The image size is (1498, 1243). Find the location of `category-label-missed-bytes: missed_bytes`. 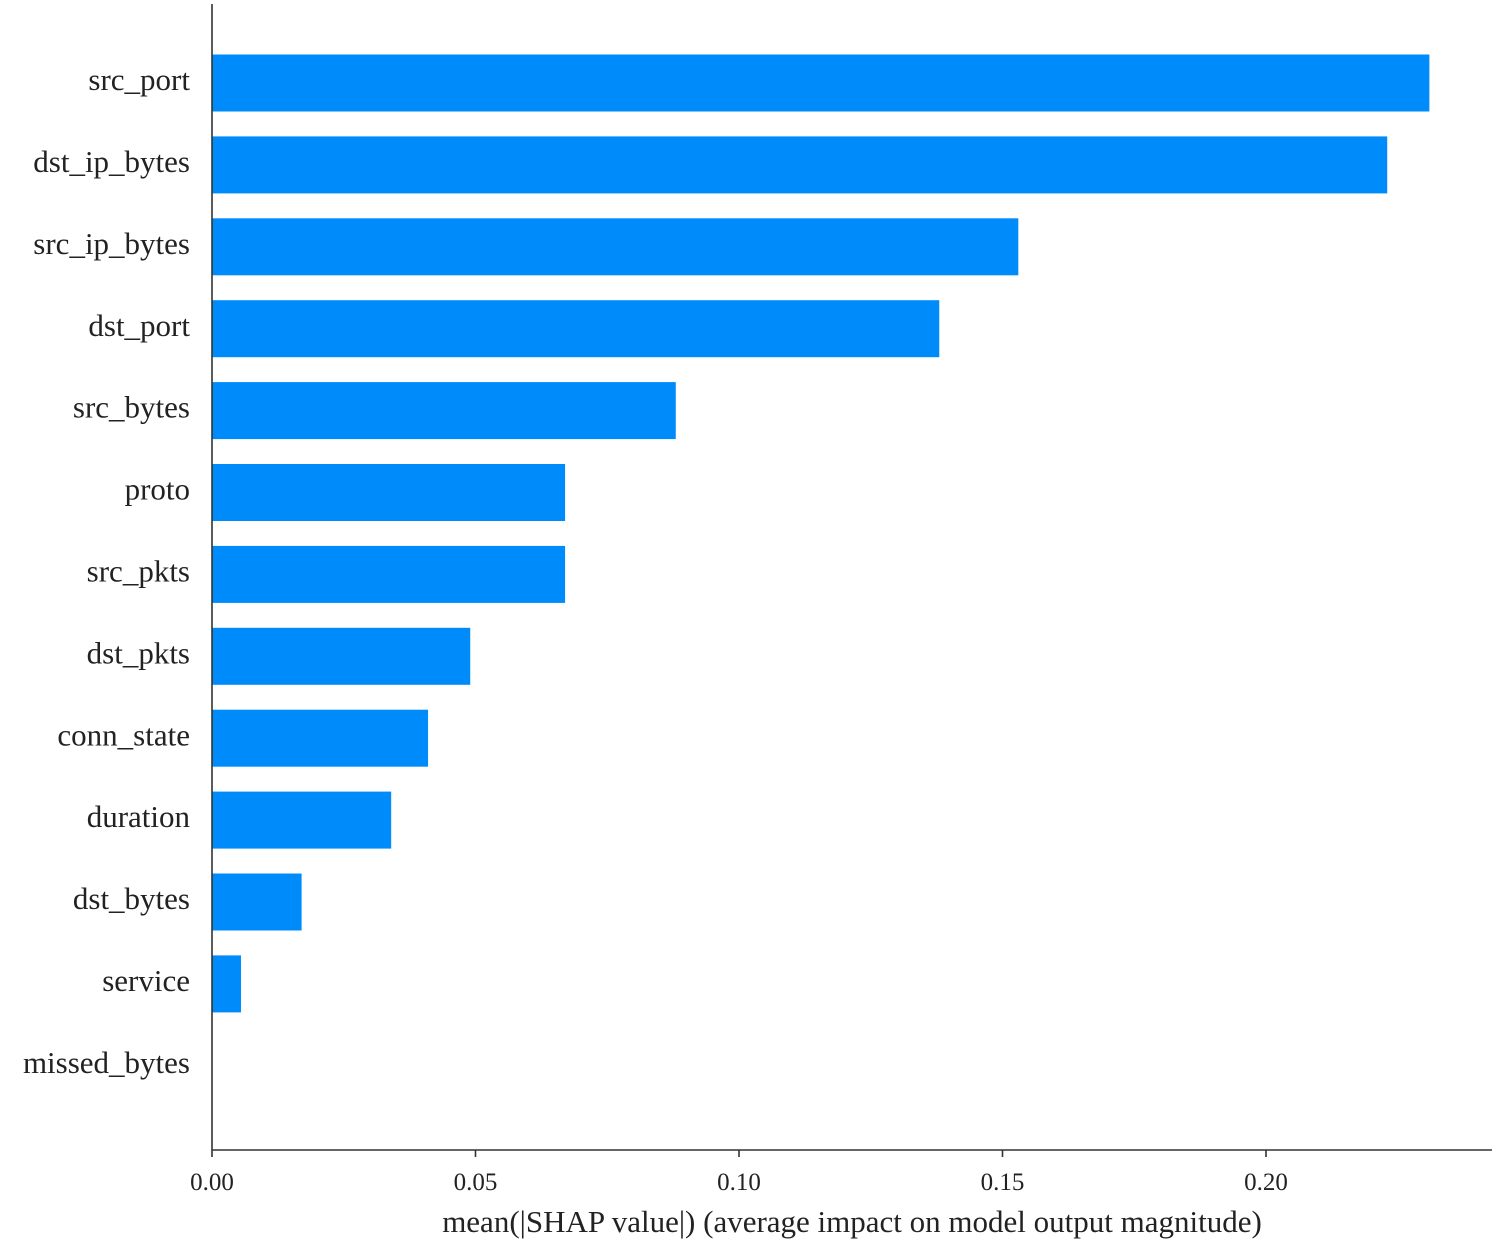

category-label-missed-bytes: missed_bytes is located at coordinates (106, 1062).